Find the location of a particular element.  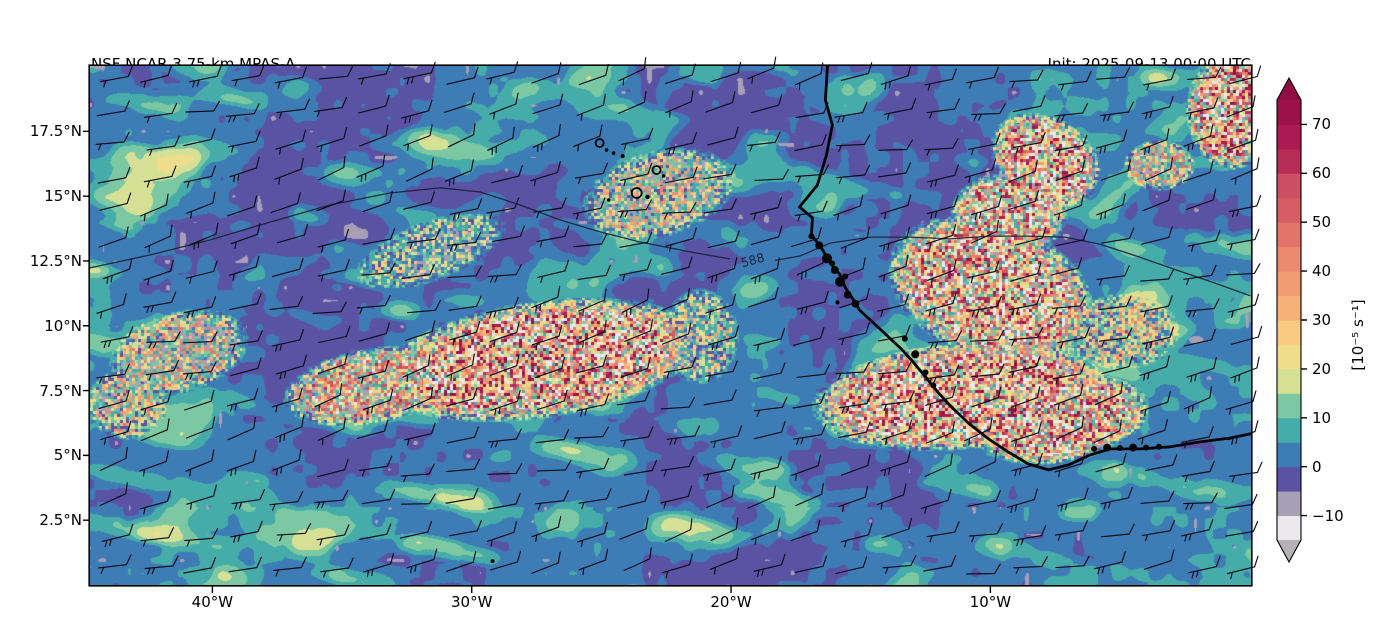

colorbar-tick-label: 40 is located at coordinates (1322, 271).